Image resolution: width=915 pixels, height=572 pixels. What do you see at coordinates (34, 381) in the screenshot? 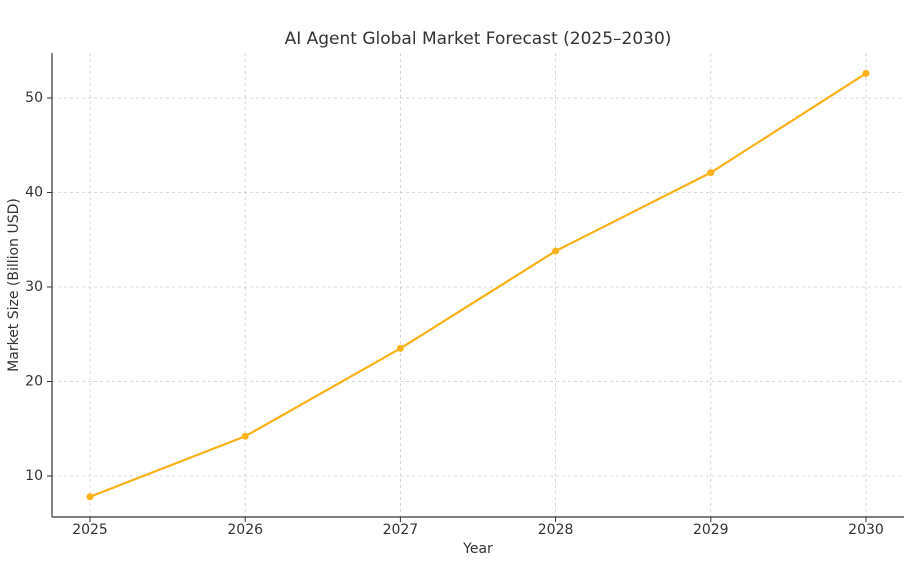
I see `y-tick-label: 20` at bounding box center [34, 381].